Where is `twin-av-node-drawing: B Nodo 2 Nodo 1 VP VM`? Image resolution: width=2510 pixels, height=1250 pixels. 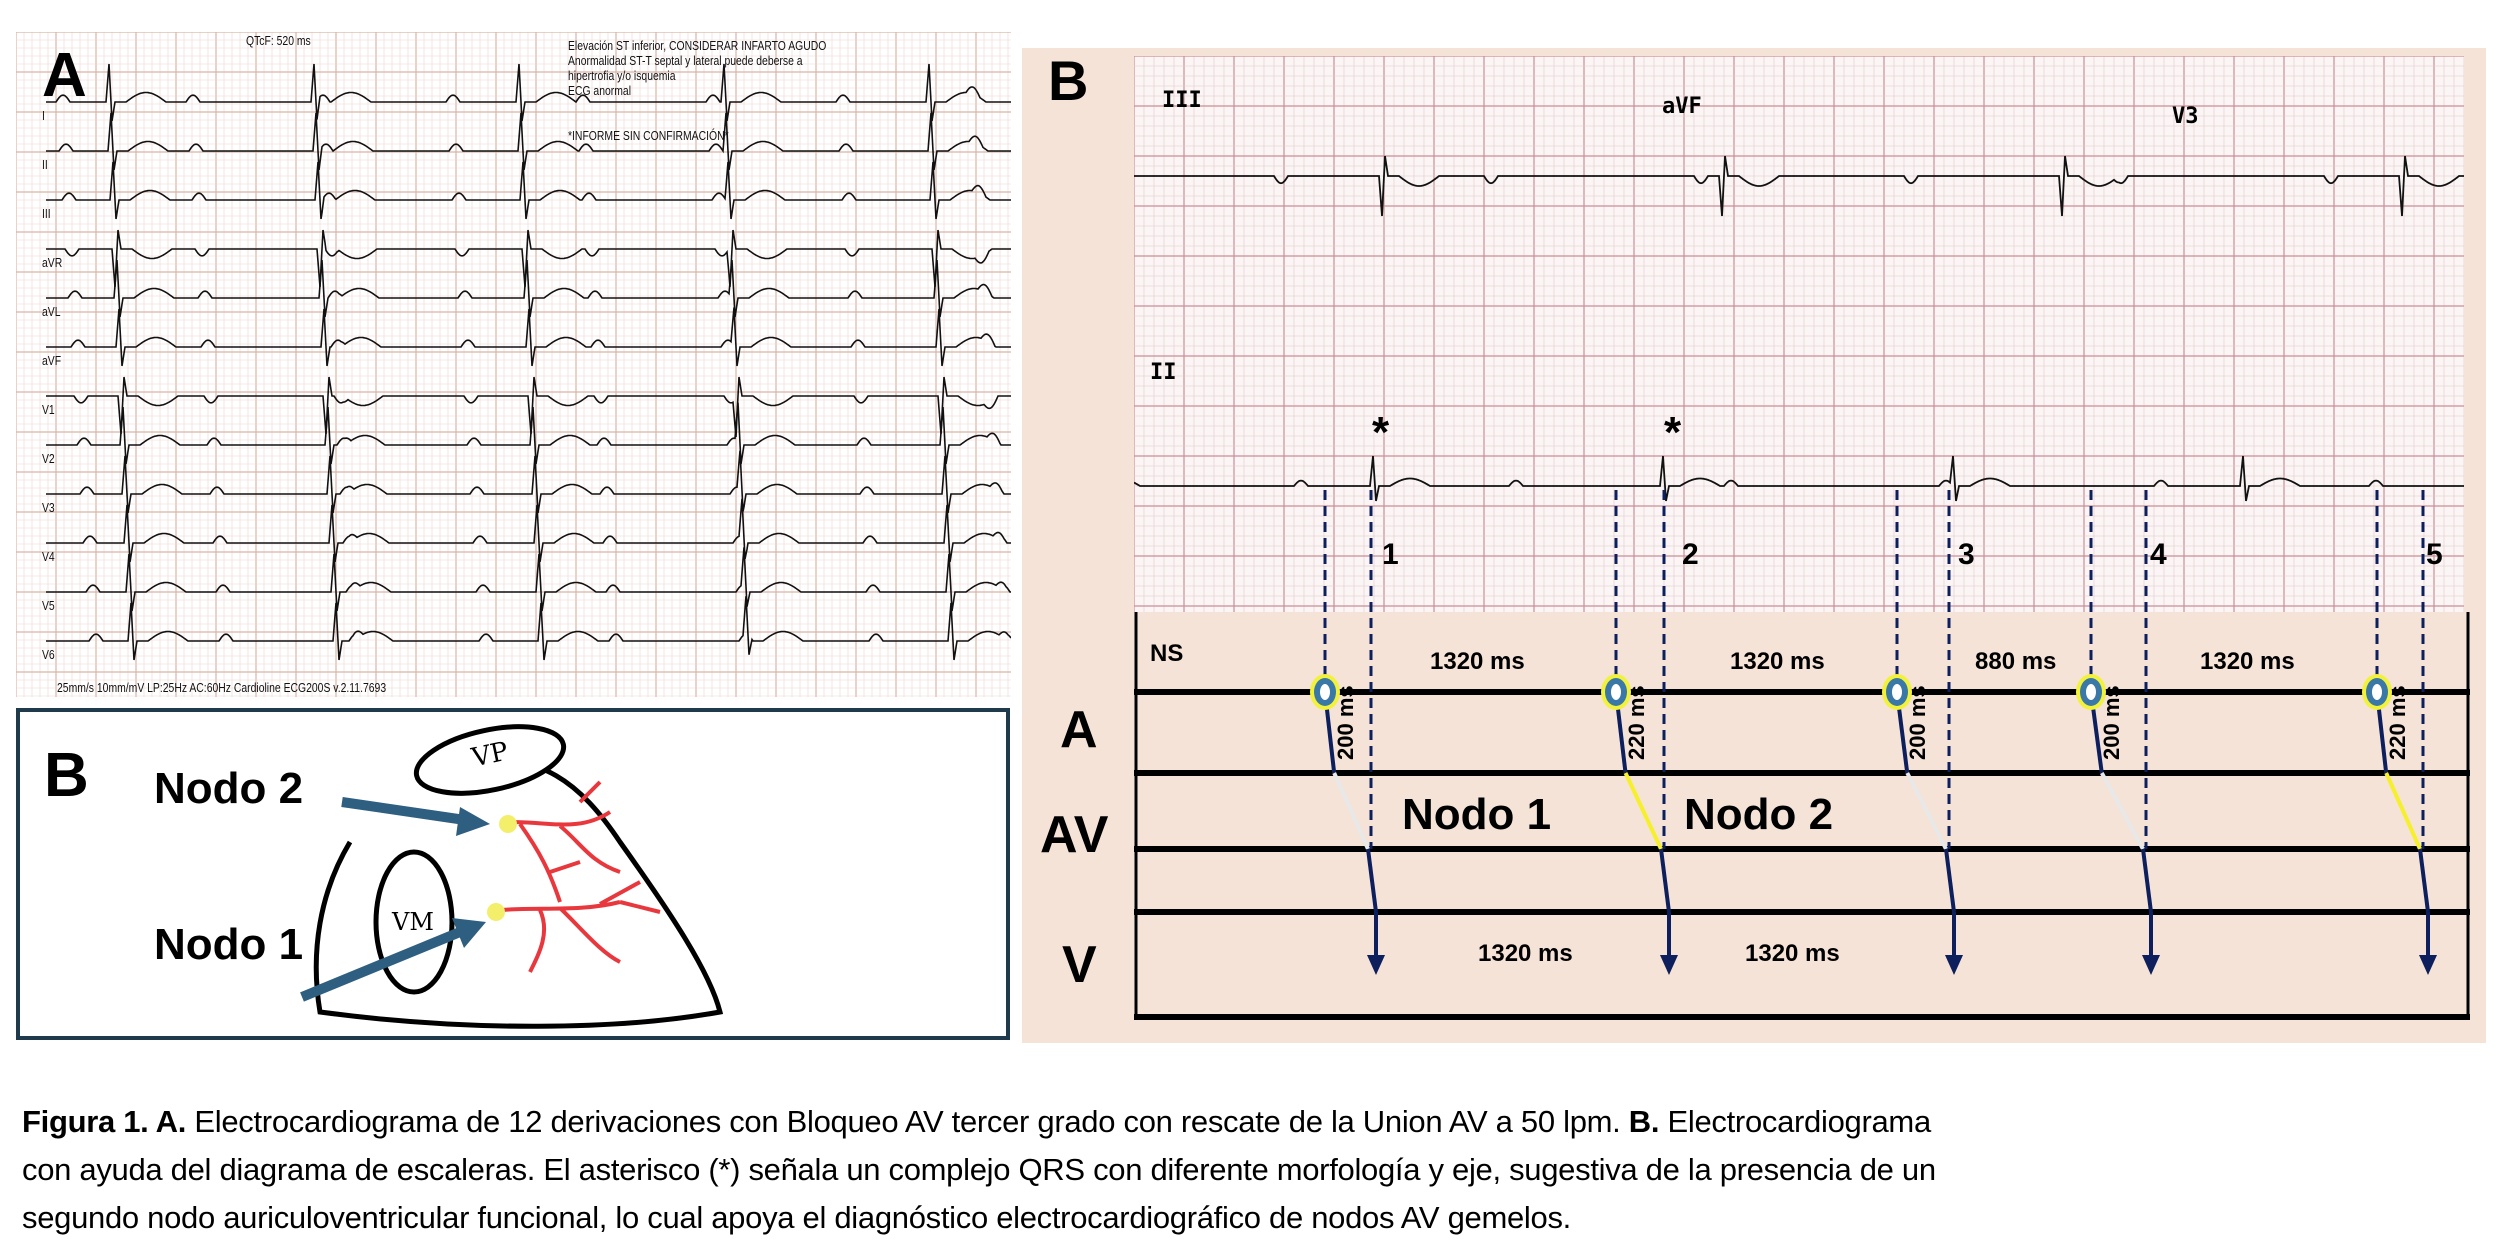 twin-av-node-drawing: B Nodo 2 Nodo 1 VP VM is located at coordinates (513, 874).